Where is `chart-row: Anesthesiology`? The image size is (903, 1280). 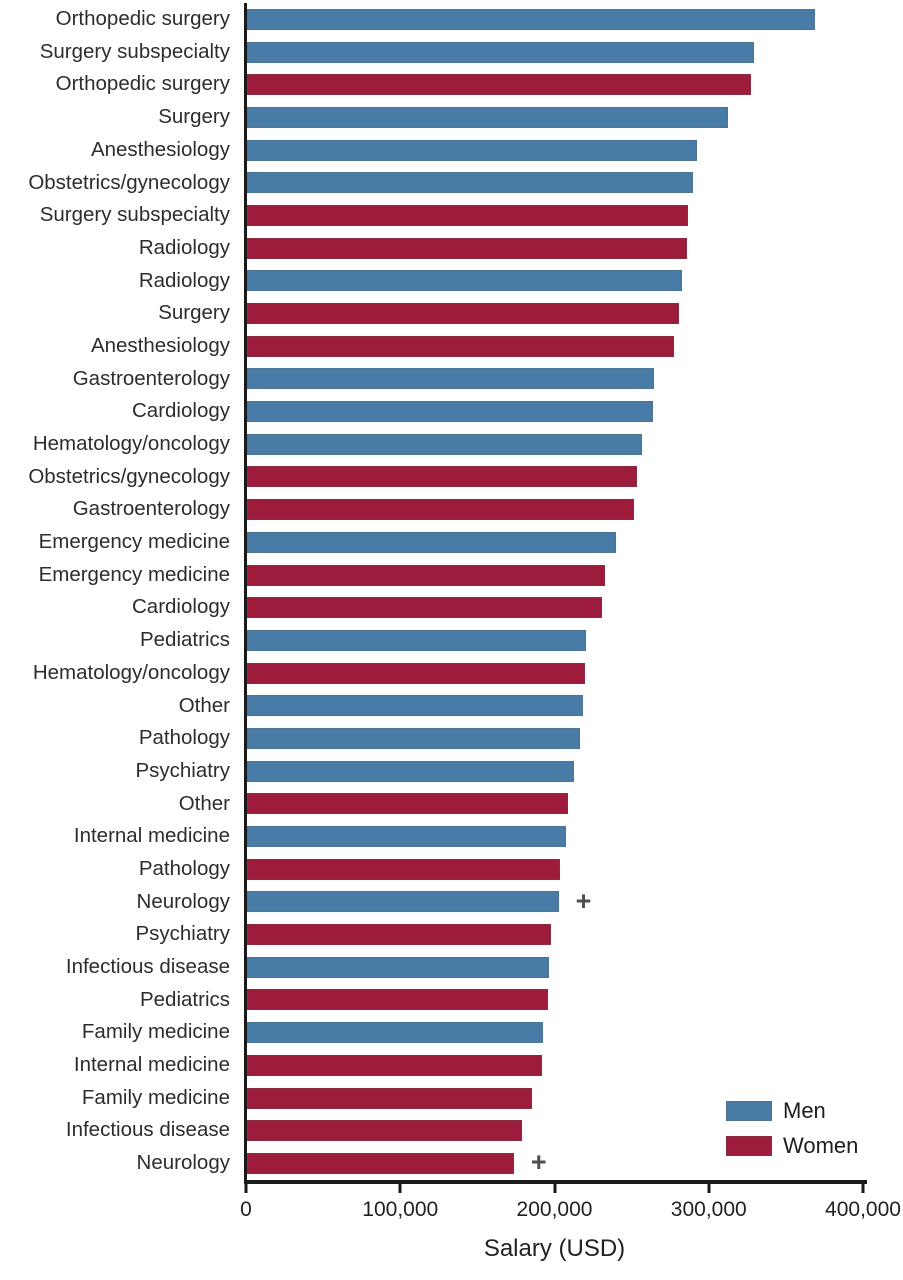
chart-row: Anesthesiology is located at coordinates (451, 346).